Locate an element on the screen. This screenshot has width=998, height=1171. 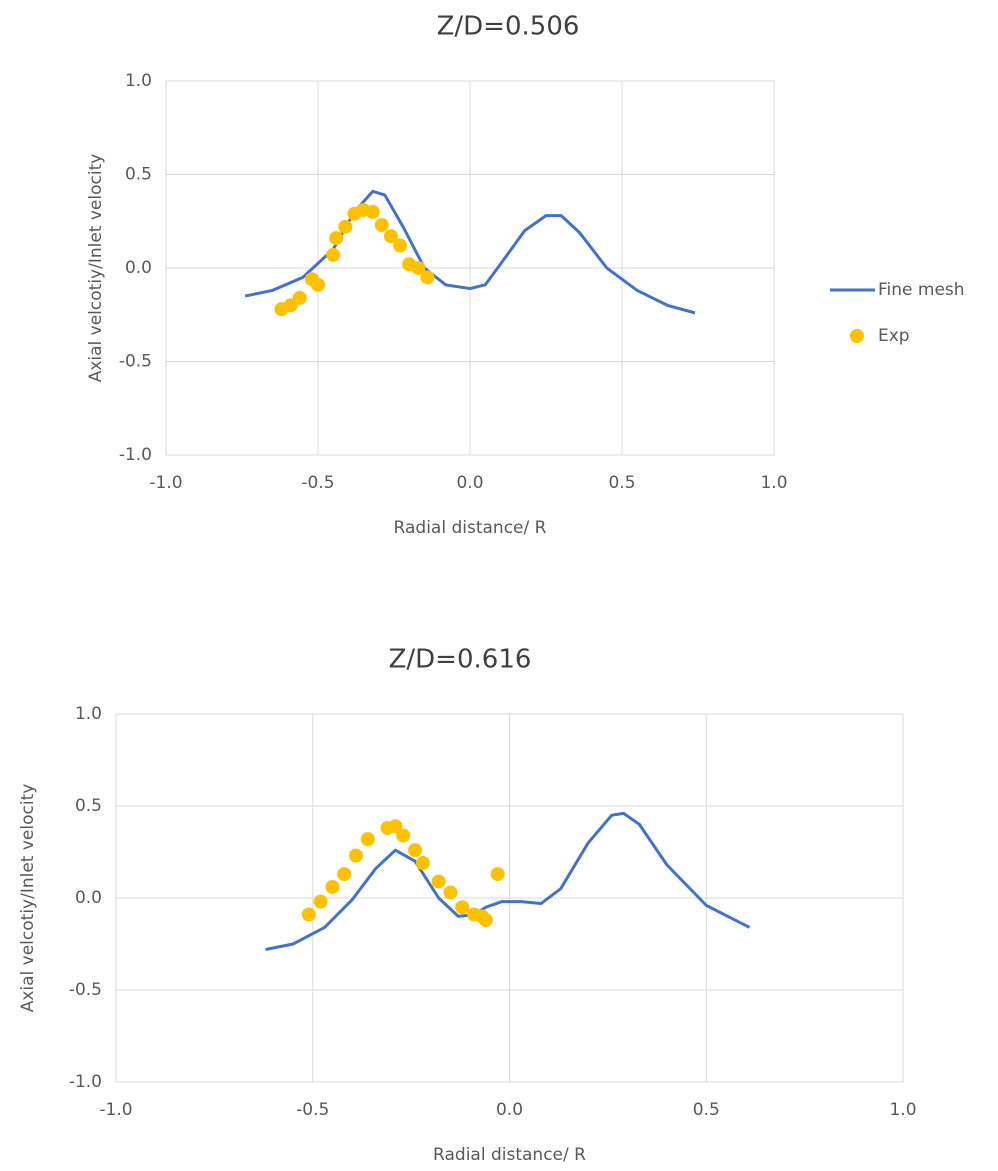
legend-label: Fine mesh is located at coordinates (921, 290).